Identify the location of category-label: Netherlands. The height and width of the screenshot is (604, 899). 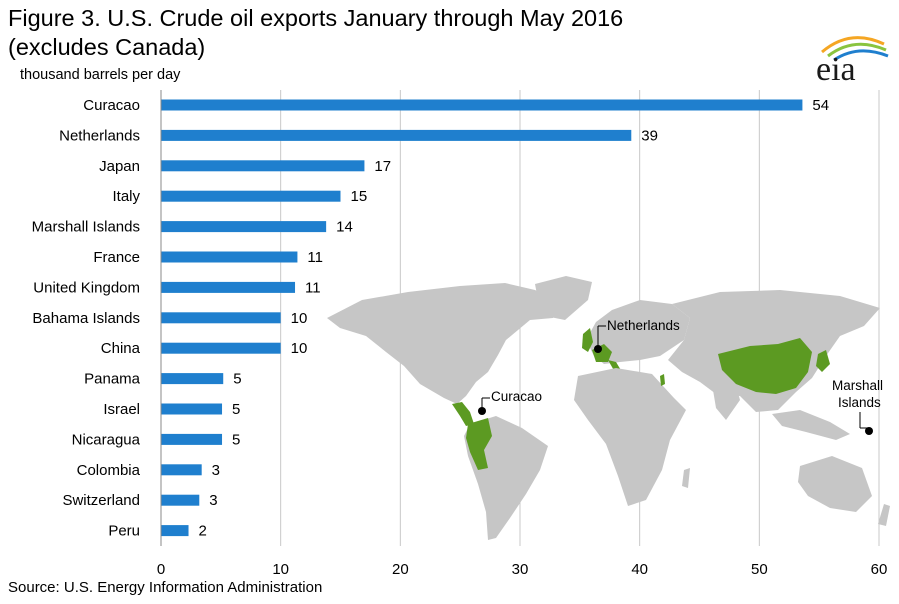
(99, 135).